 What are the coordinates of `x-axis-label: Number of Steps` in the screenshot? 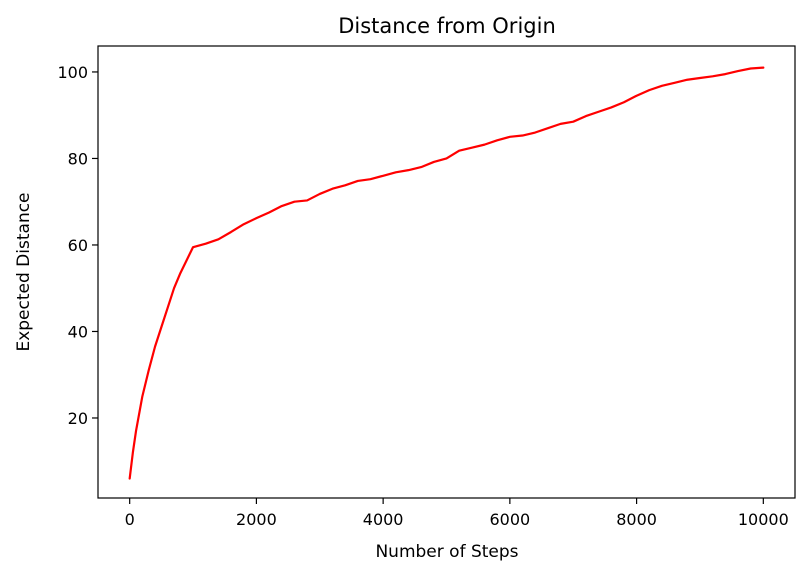 It's located at (446, 552).